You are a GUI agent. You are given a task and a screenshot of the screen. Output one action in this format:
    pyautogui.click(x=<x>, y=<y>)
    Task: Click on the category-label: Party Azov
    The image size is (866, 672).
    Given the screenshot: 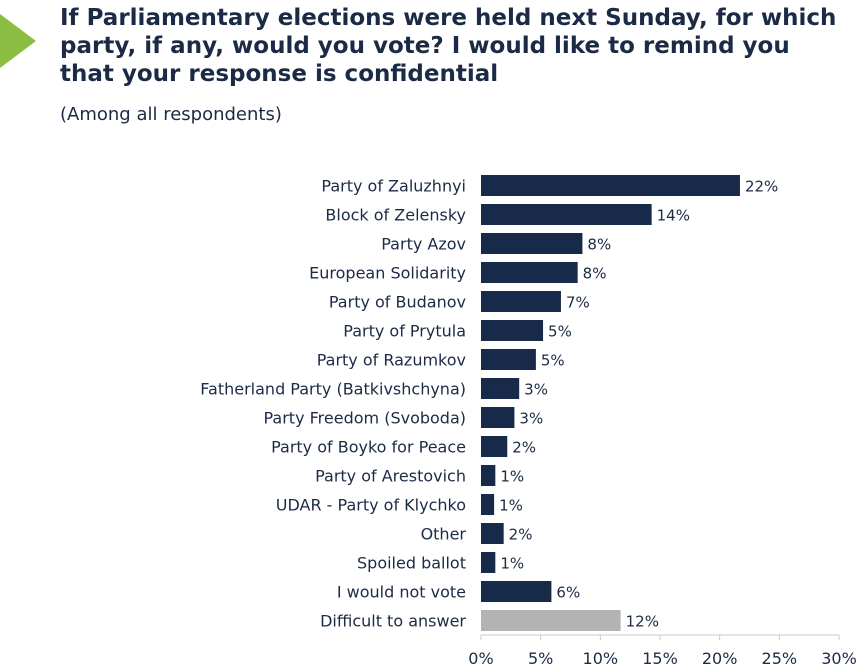 What is the action you would take?
    pyautogui.click(x=423, y=244)
    